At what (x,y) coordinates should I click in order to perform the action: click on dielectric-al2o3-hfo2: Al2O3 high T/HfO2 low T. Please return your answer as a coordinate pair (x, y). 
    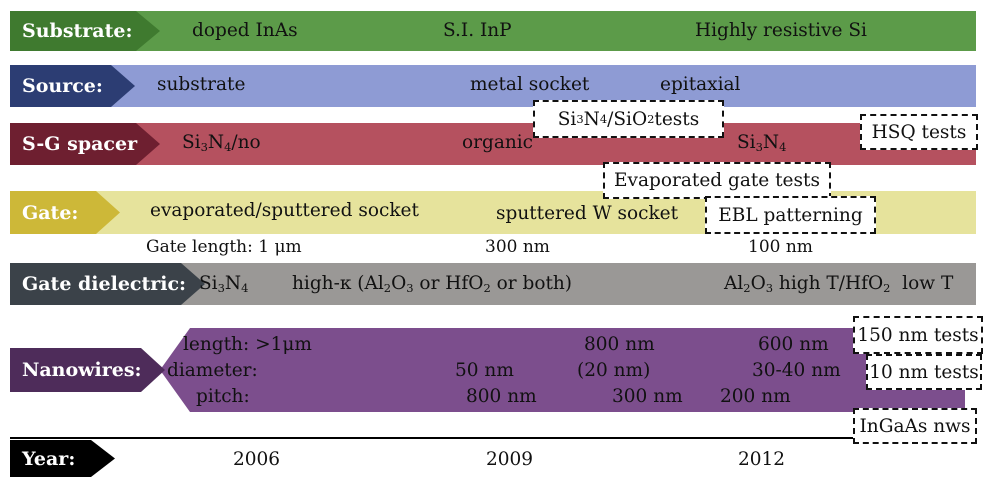
    Looking at the image, I should click on (839, 284).